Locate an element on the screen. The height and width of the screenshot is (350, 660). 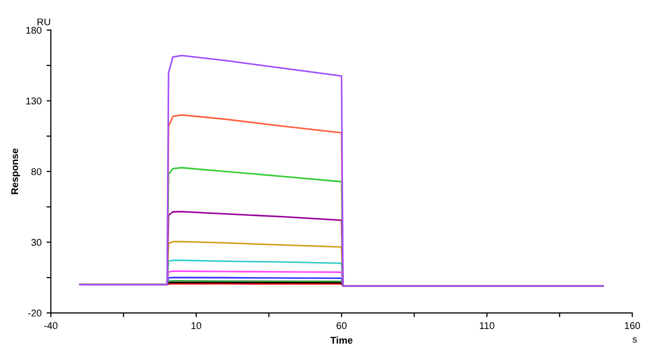
y-tick-label: 130 is located at coordinates (34, 101).